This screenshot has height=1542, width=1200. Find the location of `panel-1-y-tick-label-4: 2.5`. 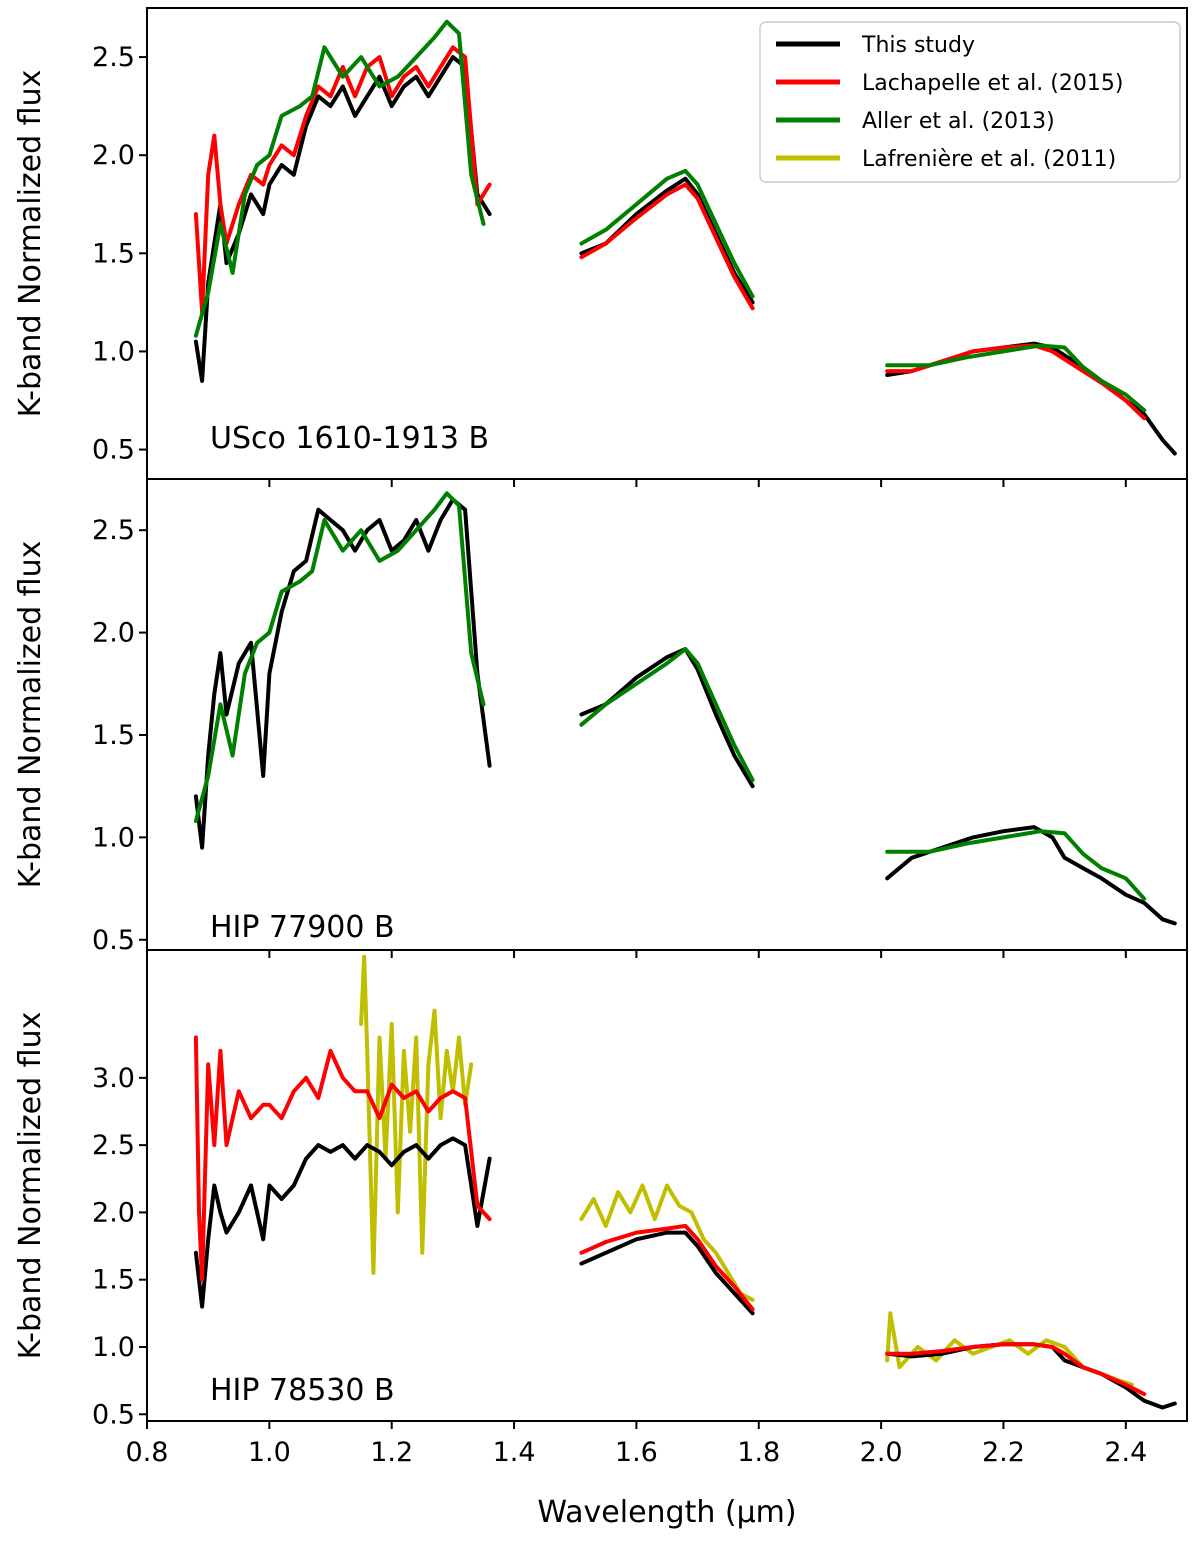

panel-1-y-tick-label-4: 2.5 is located at coordinates (113, 57).